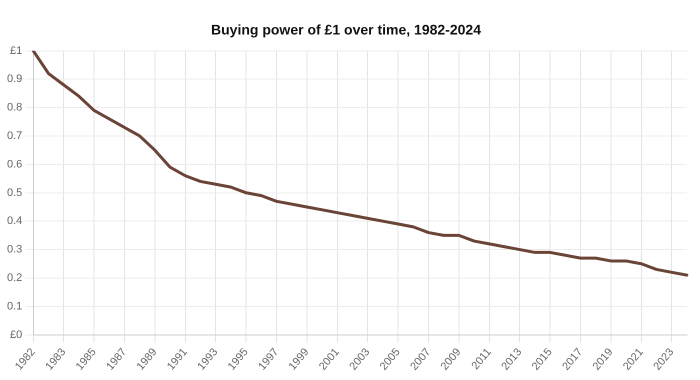 The width and height of the screenshot is (700, 380). I want to click on y-tick-label: 0.3, so click(14, 250).